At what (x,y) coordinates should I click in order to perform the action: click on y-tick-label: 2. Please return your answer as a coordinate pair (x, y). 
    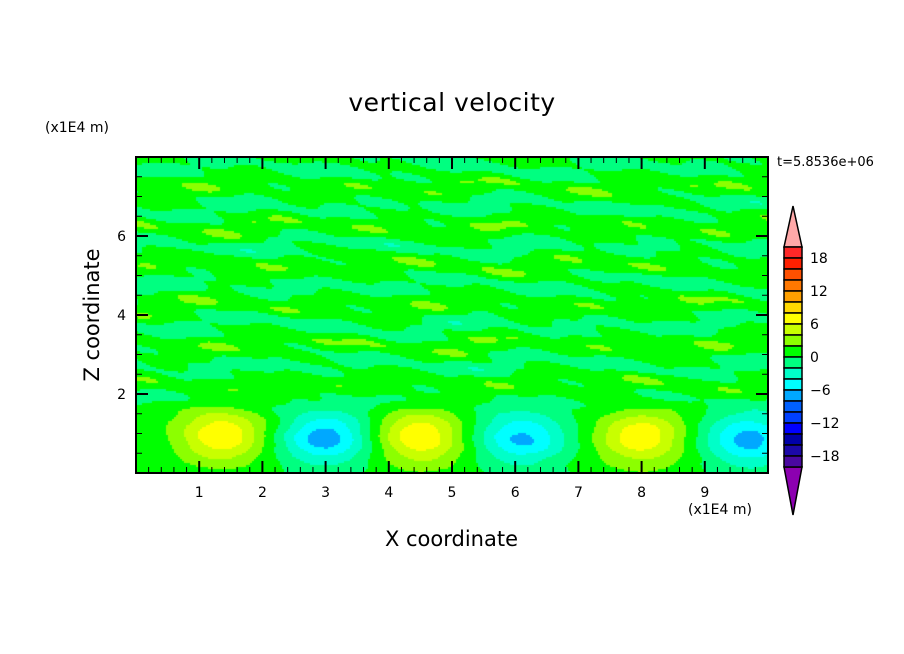
    Looking at the image, I should click on (121, 395).